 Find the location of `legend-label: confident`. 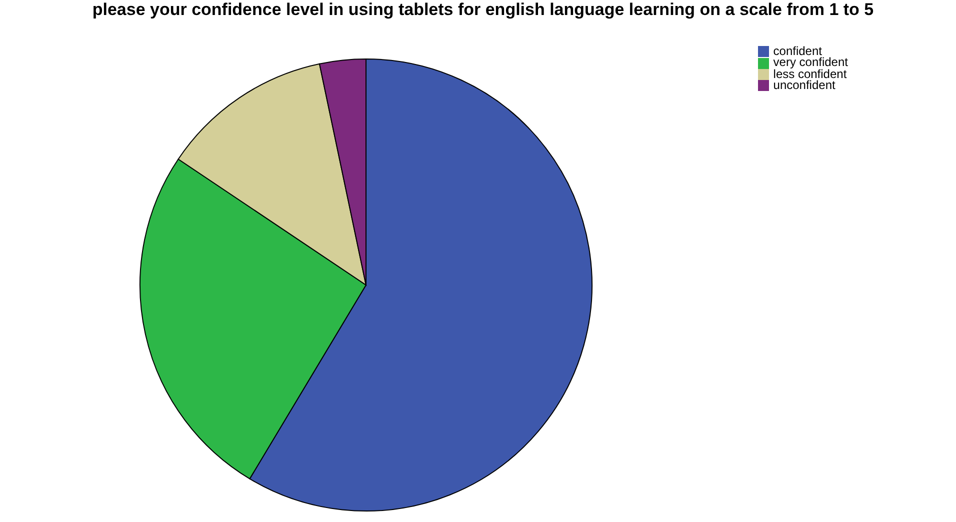

legend-label: confident is located at coordinates (797, 51).